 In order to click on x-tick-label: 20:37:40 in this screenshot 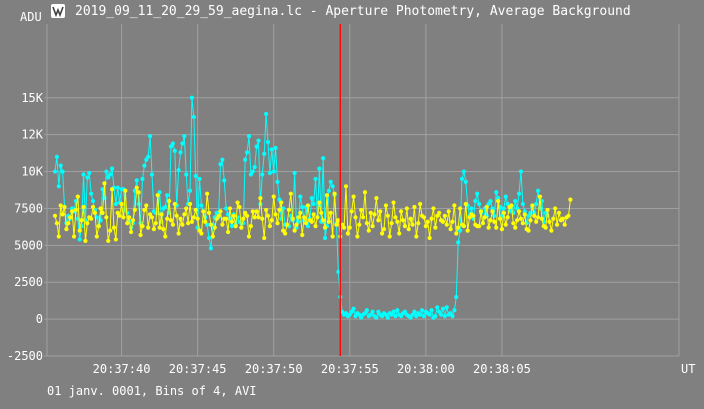, I will do `click(122, 369)`.